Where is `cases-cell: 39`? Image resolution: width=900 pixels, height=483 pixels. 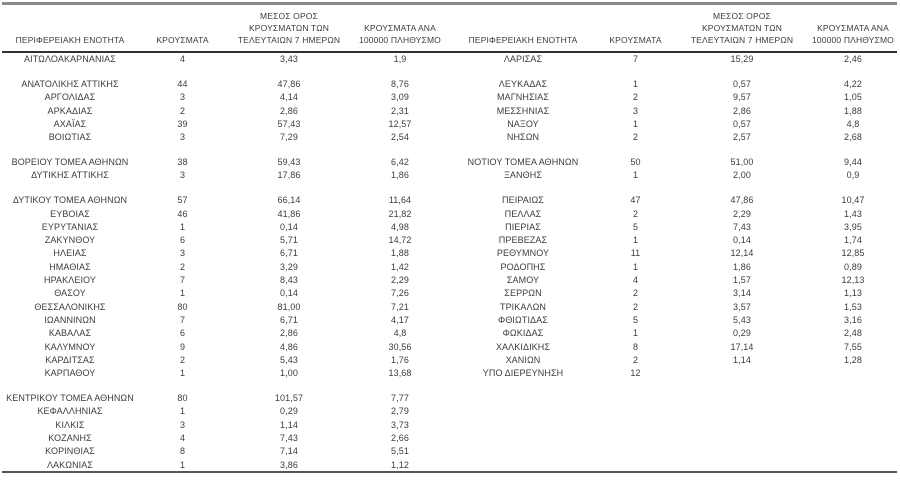 cases-cell: 39 is located at coordinates (182, 123).